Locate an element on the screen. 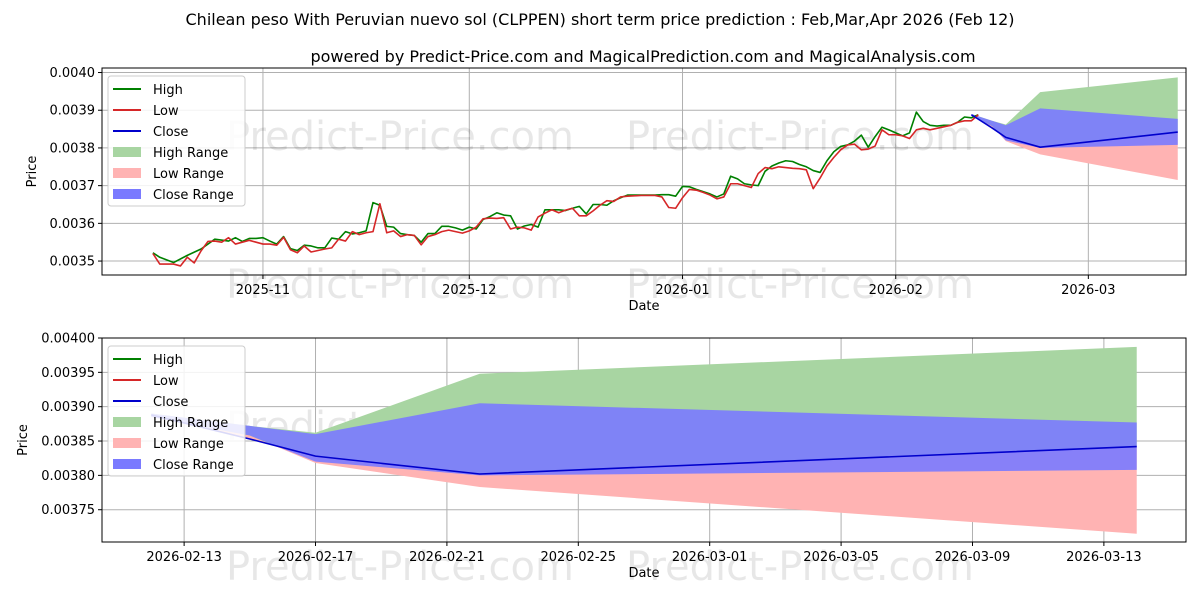  y-tick-label: 0.00395 is located at coordinates (68, 373).